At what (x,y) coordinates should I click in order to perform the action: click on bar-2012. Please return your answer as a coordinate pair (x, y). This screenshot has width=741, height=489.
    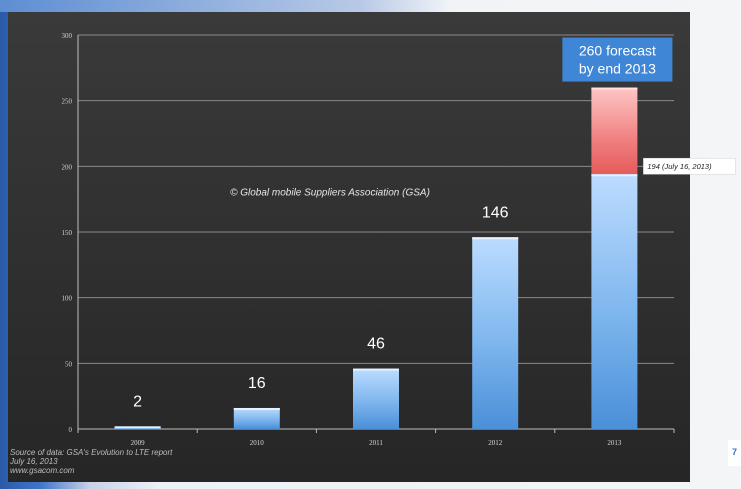
    Looking at the image, I should click on (495, 333).